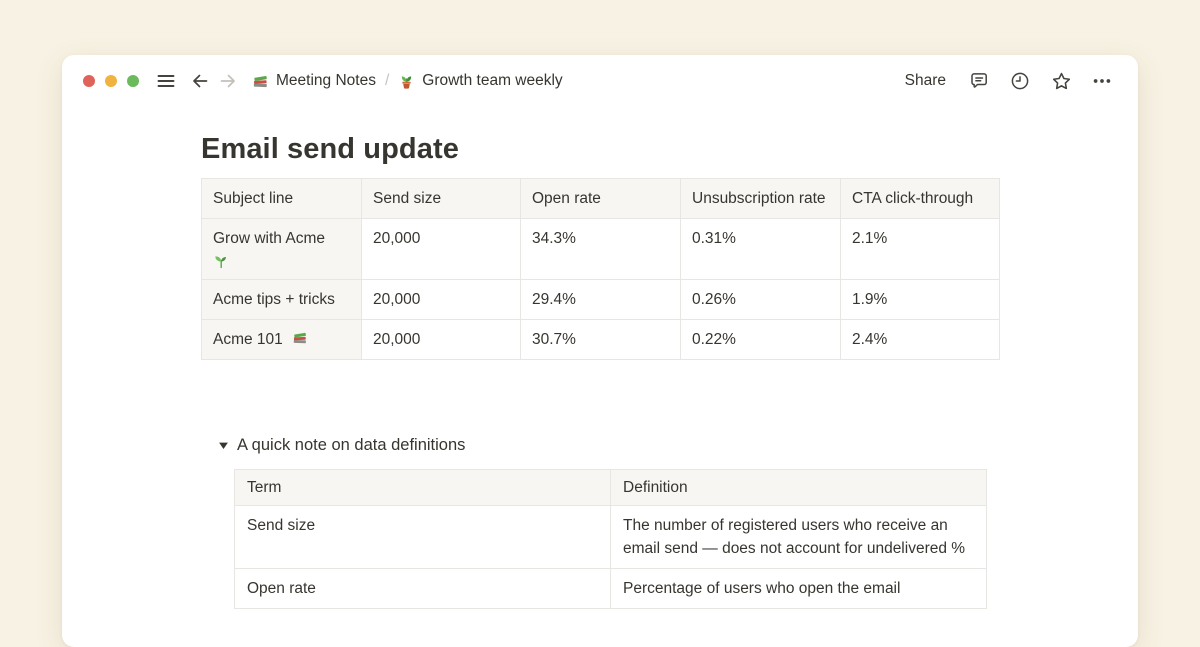  Describe the element at coordinates (600, 445) in the screenshot. I see `toggle-block: A quick note on data definitions` at that location.